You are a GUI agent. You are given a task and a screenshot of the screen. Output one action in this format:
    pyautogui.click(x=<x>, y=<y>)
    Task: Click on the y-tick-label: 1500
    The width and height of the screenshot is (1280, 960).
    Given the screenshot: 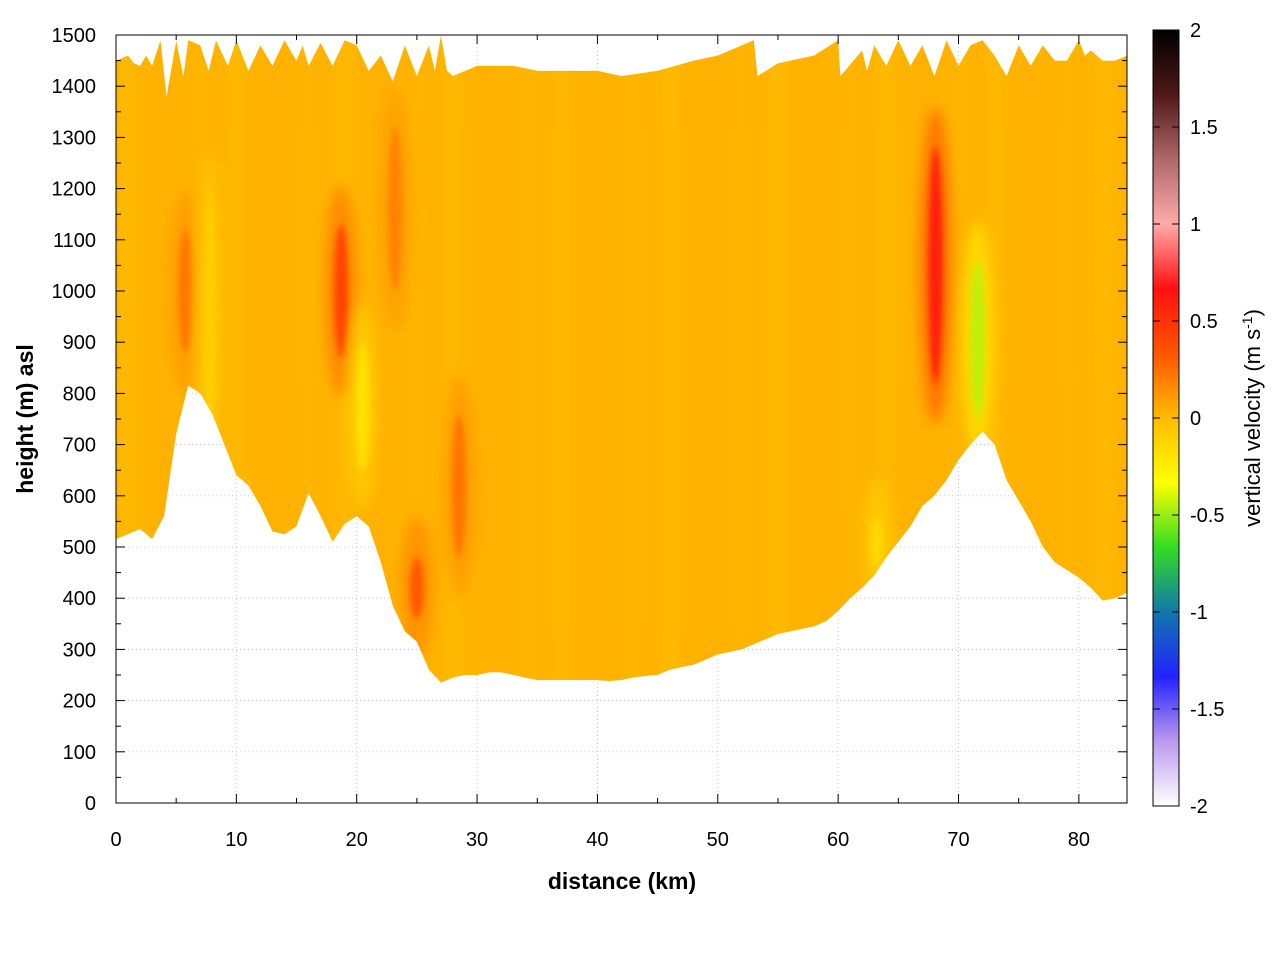 What is the action you would take?
    pyautogui.click(x=74, y=36)
    